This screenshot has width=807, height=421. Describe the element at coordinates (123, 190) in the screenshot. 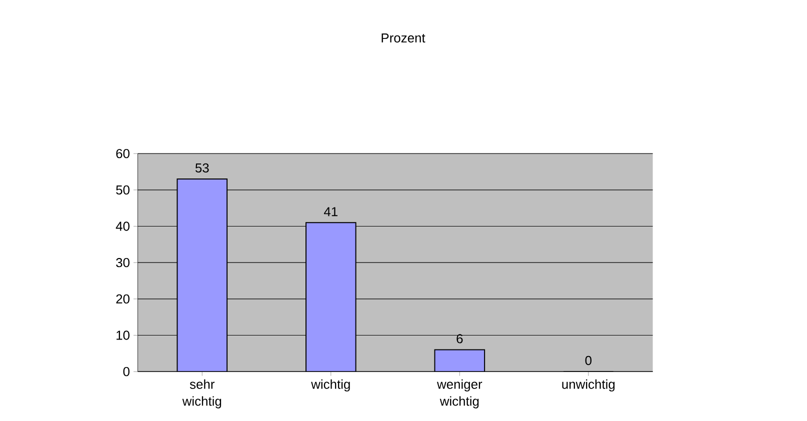

I see `y-tick-label: 50` at that location.